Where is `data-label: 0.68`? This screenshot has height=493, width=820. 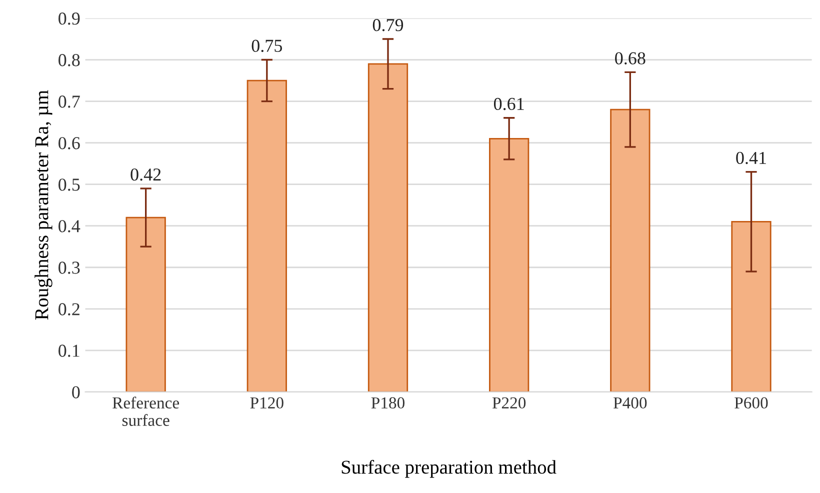 data-label: 0.68 is located at coordinates (630, 58).